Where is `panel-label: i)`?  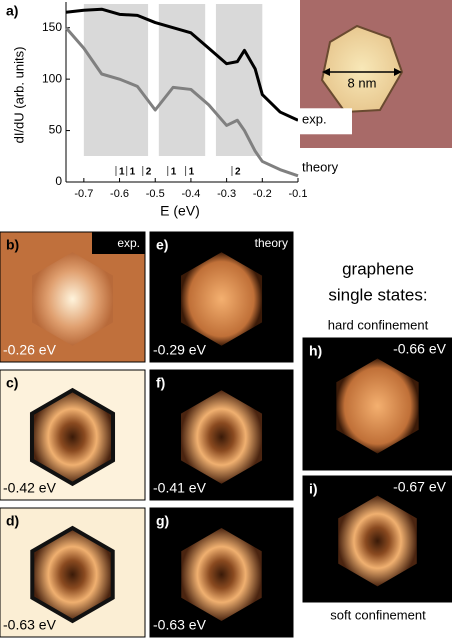 panel-label: i) is located at coordinates (313, 489).